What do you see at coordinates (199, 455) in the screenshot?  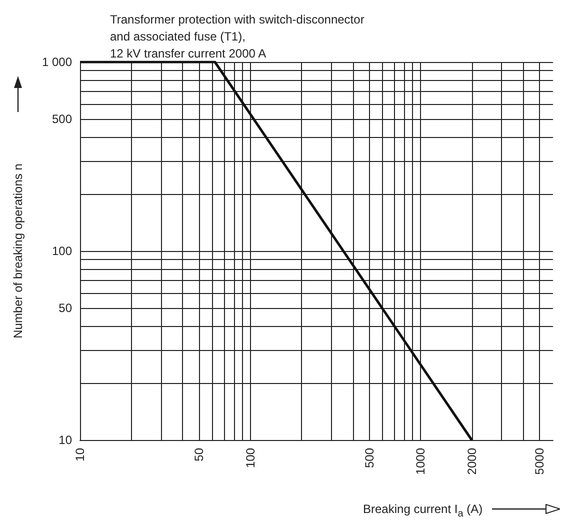 I see `x-tick-label: 50` at bounding box center [199, 455].